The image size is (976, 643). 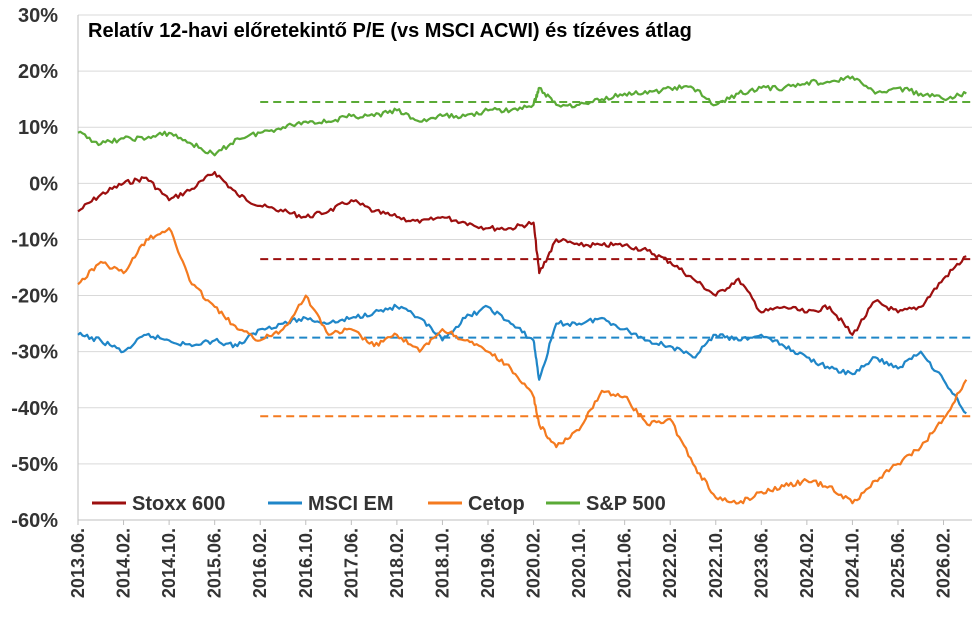 I want to click on y-tick-label: -30%, so click(x=34, y=353).